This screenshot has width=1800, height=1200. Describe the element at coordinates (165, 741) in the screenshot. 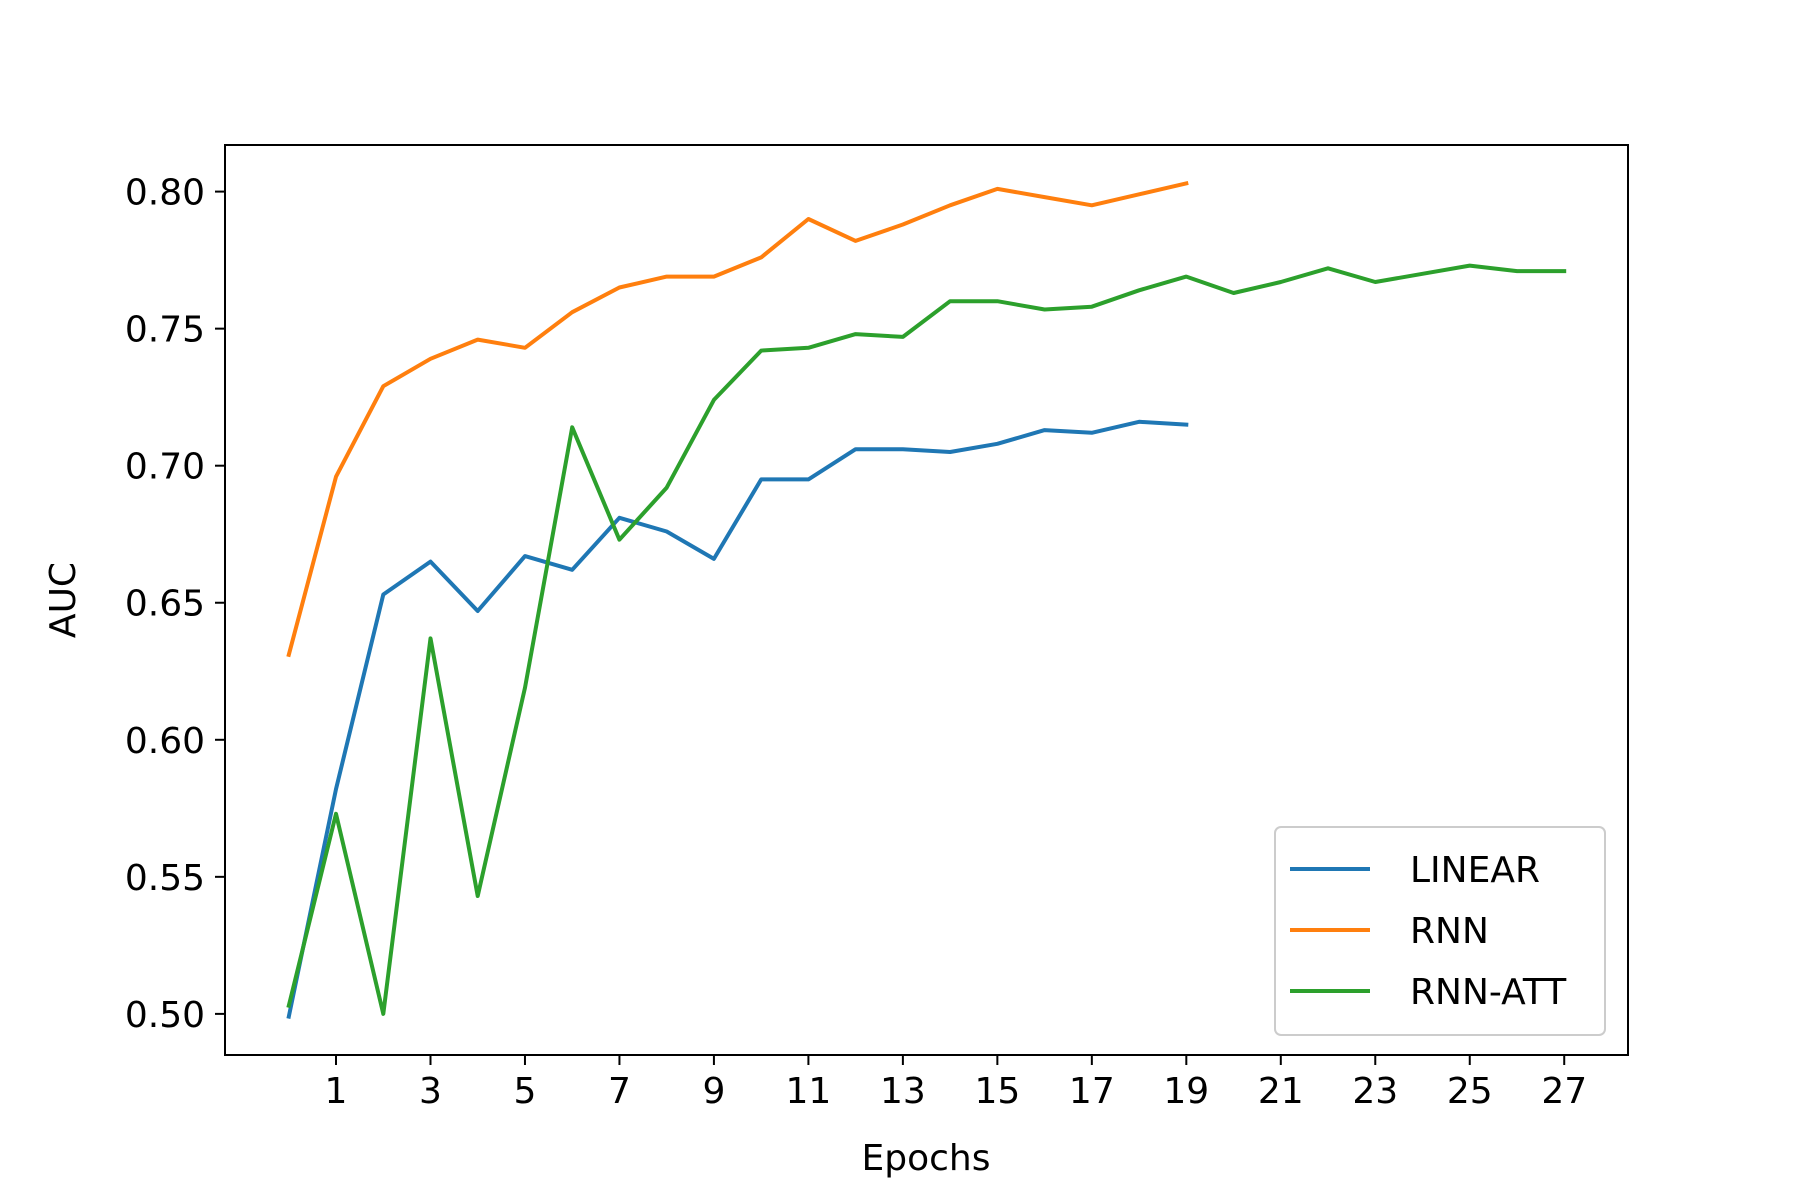

I see `y-tick-label: 0.60` at that location.